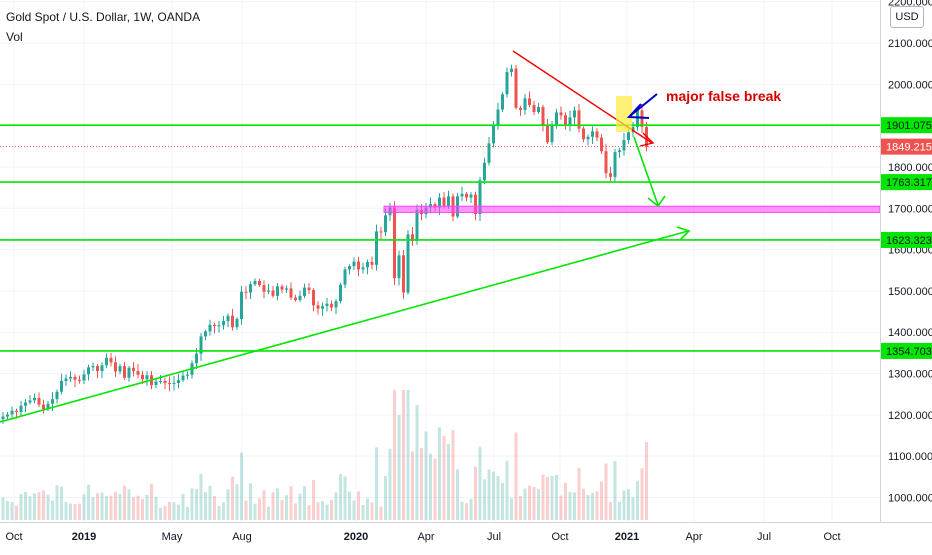 This screenshot has width=932, height=555. What do you see at coordinates (764, 537) in the screenshot?
I see `time-tick-label: Jul` at bounding box center [764, 537].